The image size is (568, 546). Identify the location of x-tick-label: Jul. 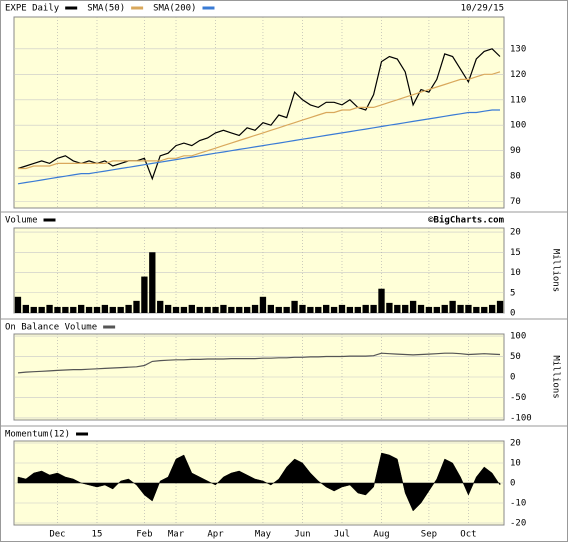
(342, 535).